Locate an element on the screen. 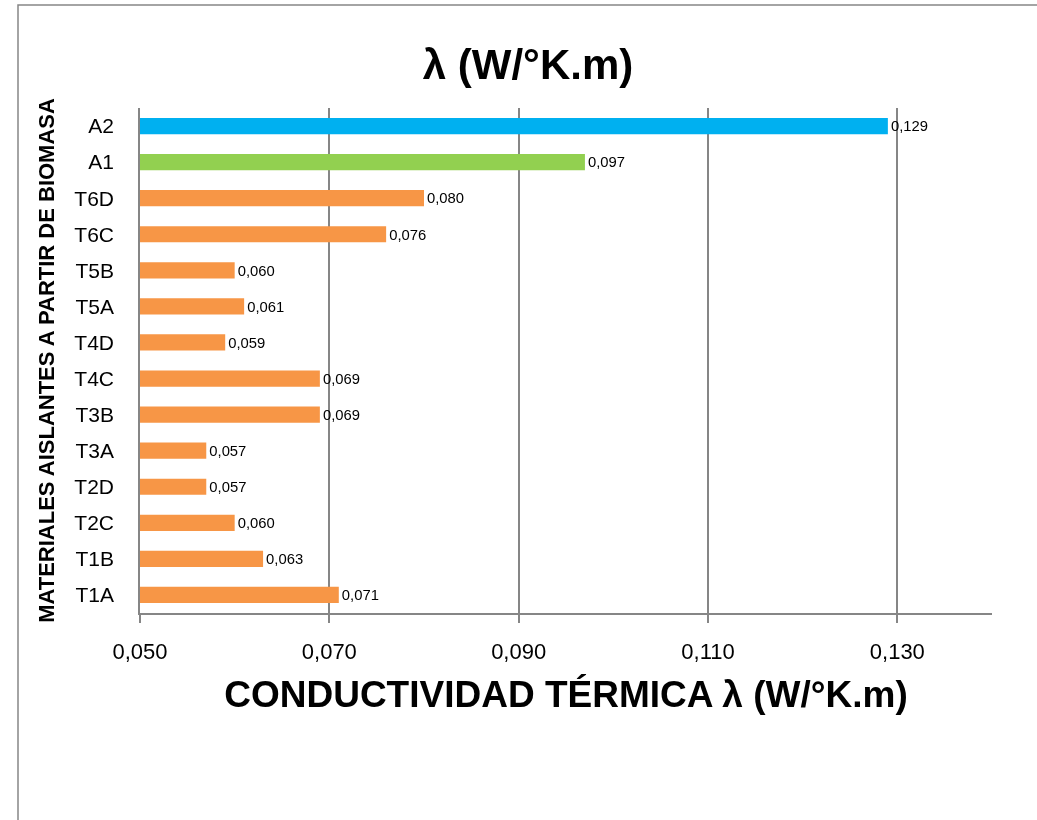 The image size is (1037, 820). chart-title: λ (W/°K.m) is located at coordinates (528, 64).